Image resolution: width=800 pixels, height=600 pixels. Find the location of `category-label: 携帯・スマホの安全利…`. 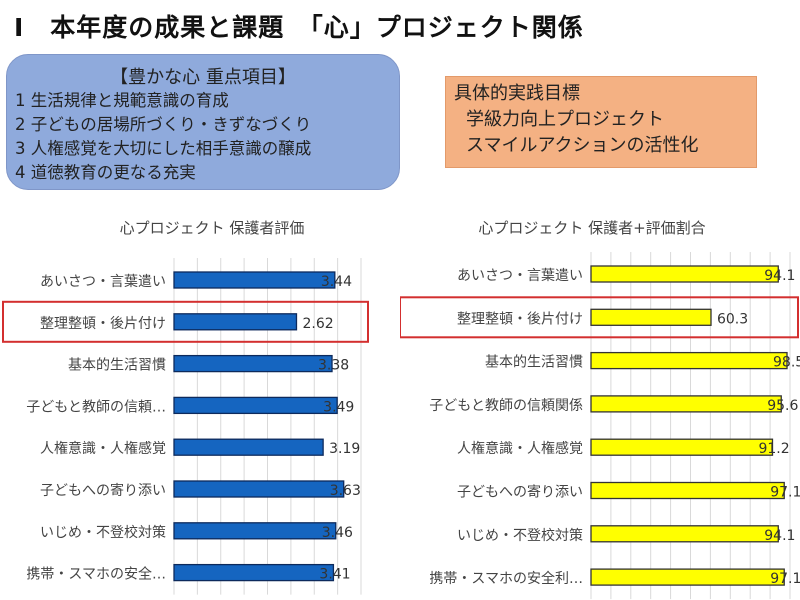

category-label: 携帯・スマホの安全利… is located at coordinates (506, 578).